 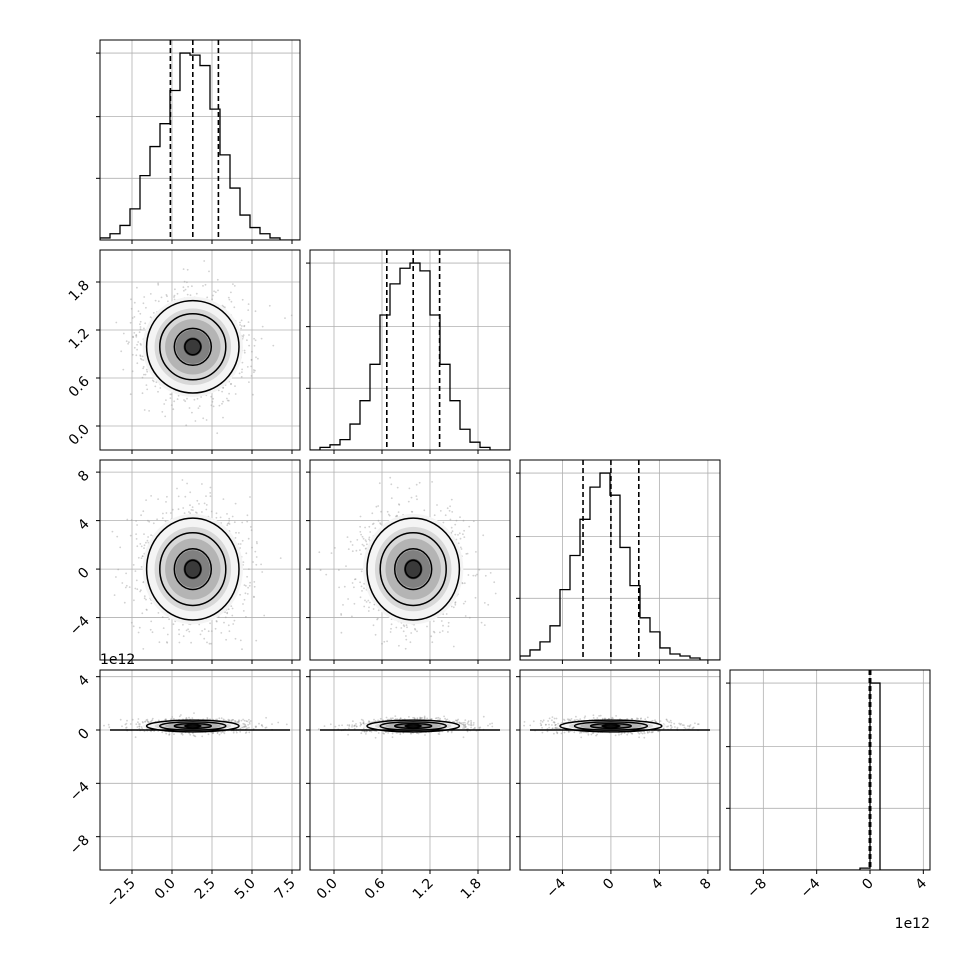 What do you see at coordinates (193, 569) in the screenshot?
I see `contour-line` at bounding box center [193, 569].